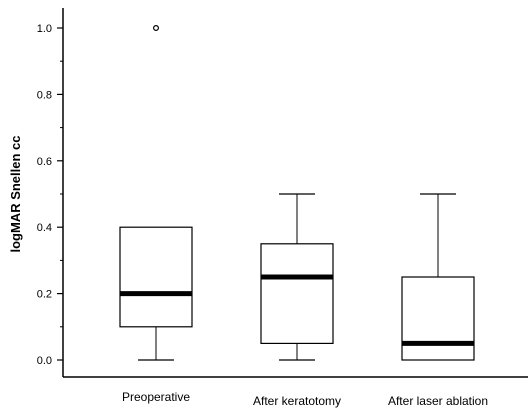 This screenshot has height=412, width=528. I want to click on outlier-point, so click(156, 28).